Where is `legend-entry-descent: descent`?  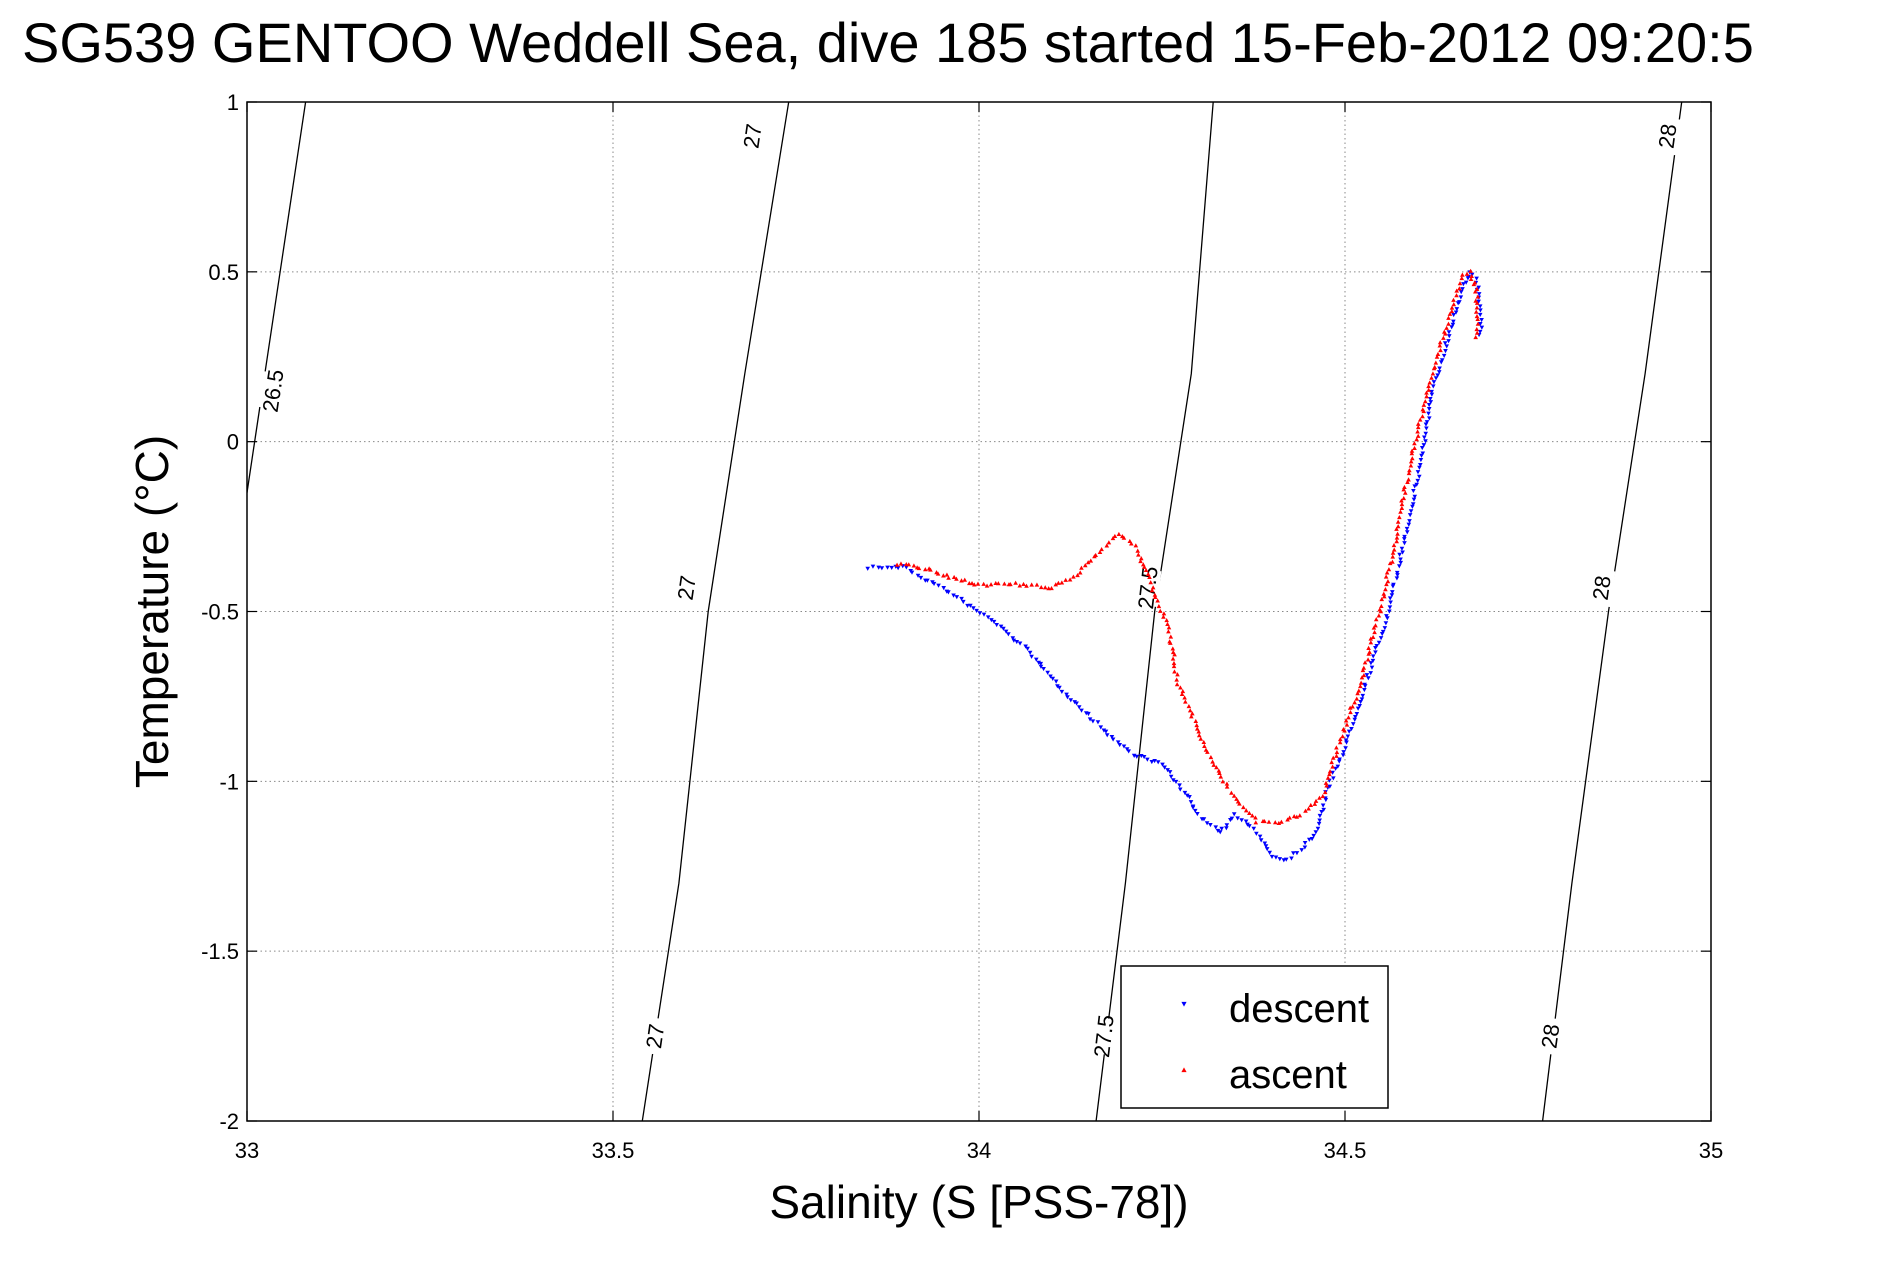 legend-entry-descent: descent is located at coordinates (1299, 1009).